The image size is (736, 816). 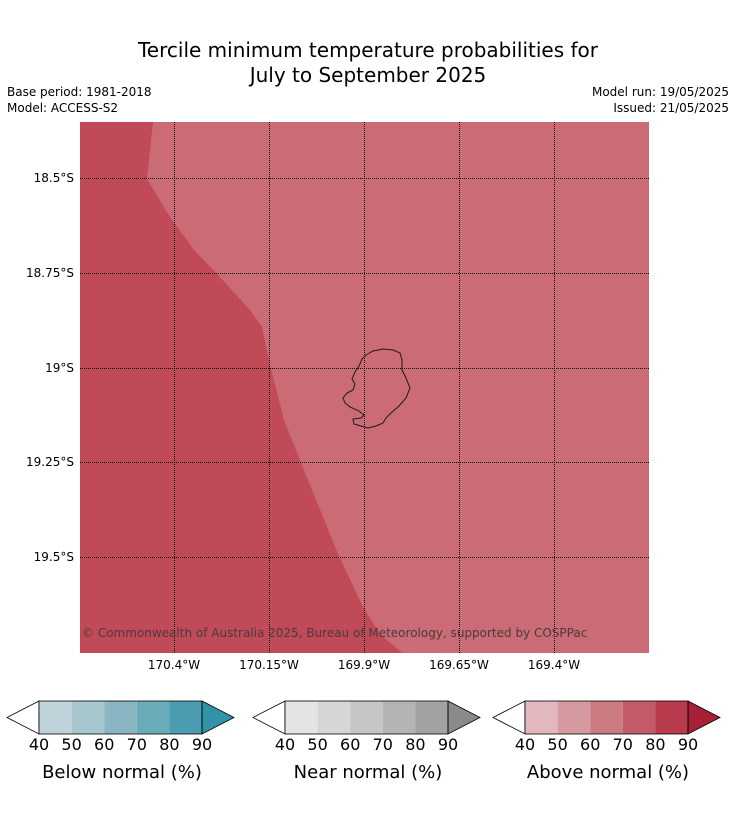 I want to click on lat-label: 19.25°S, so click(x=50, y=462).